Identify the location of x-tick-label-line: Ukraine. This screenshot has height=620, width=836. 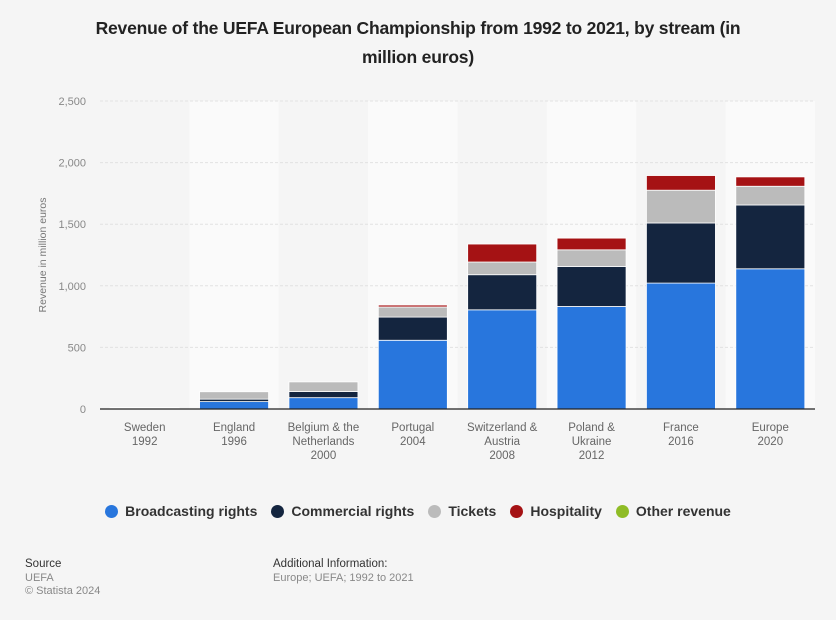
(592, 442).